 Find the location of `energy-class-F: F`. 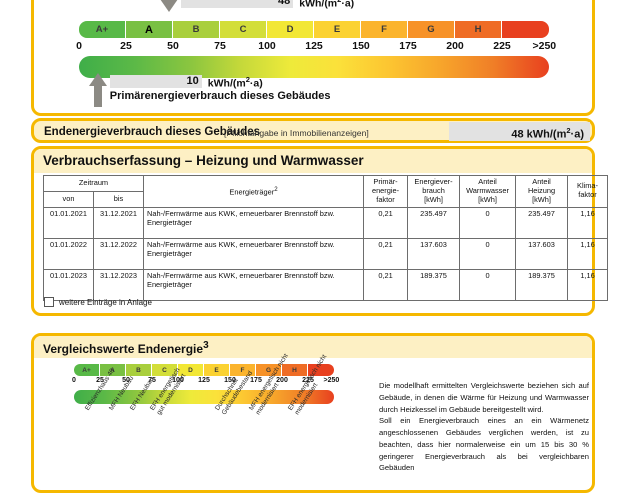

energy-class-F: F is located at coordinates (384, 29).